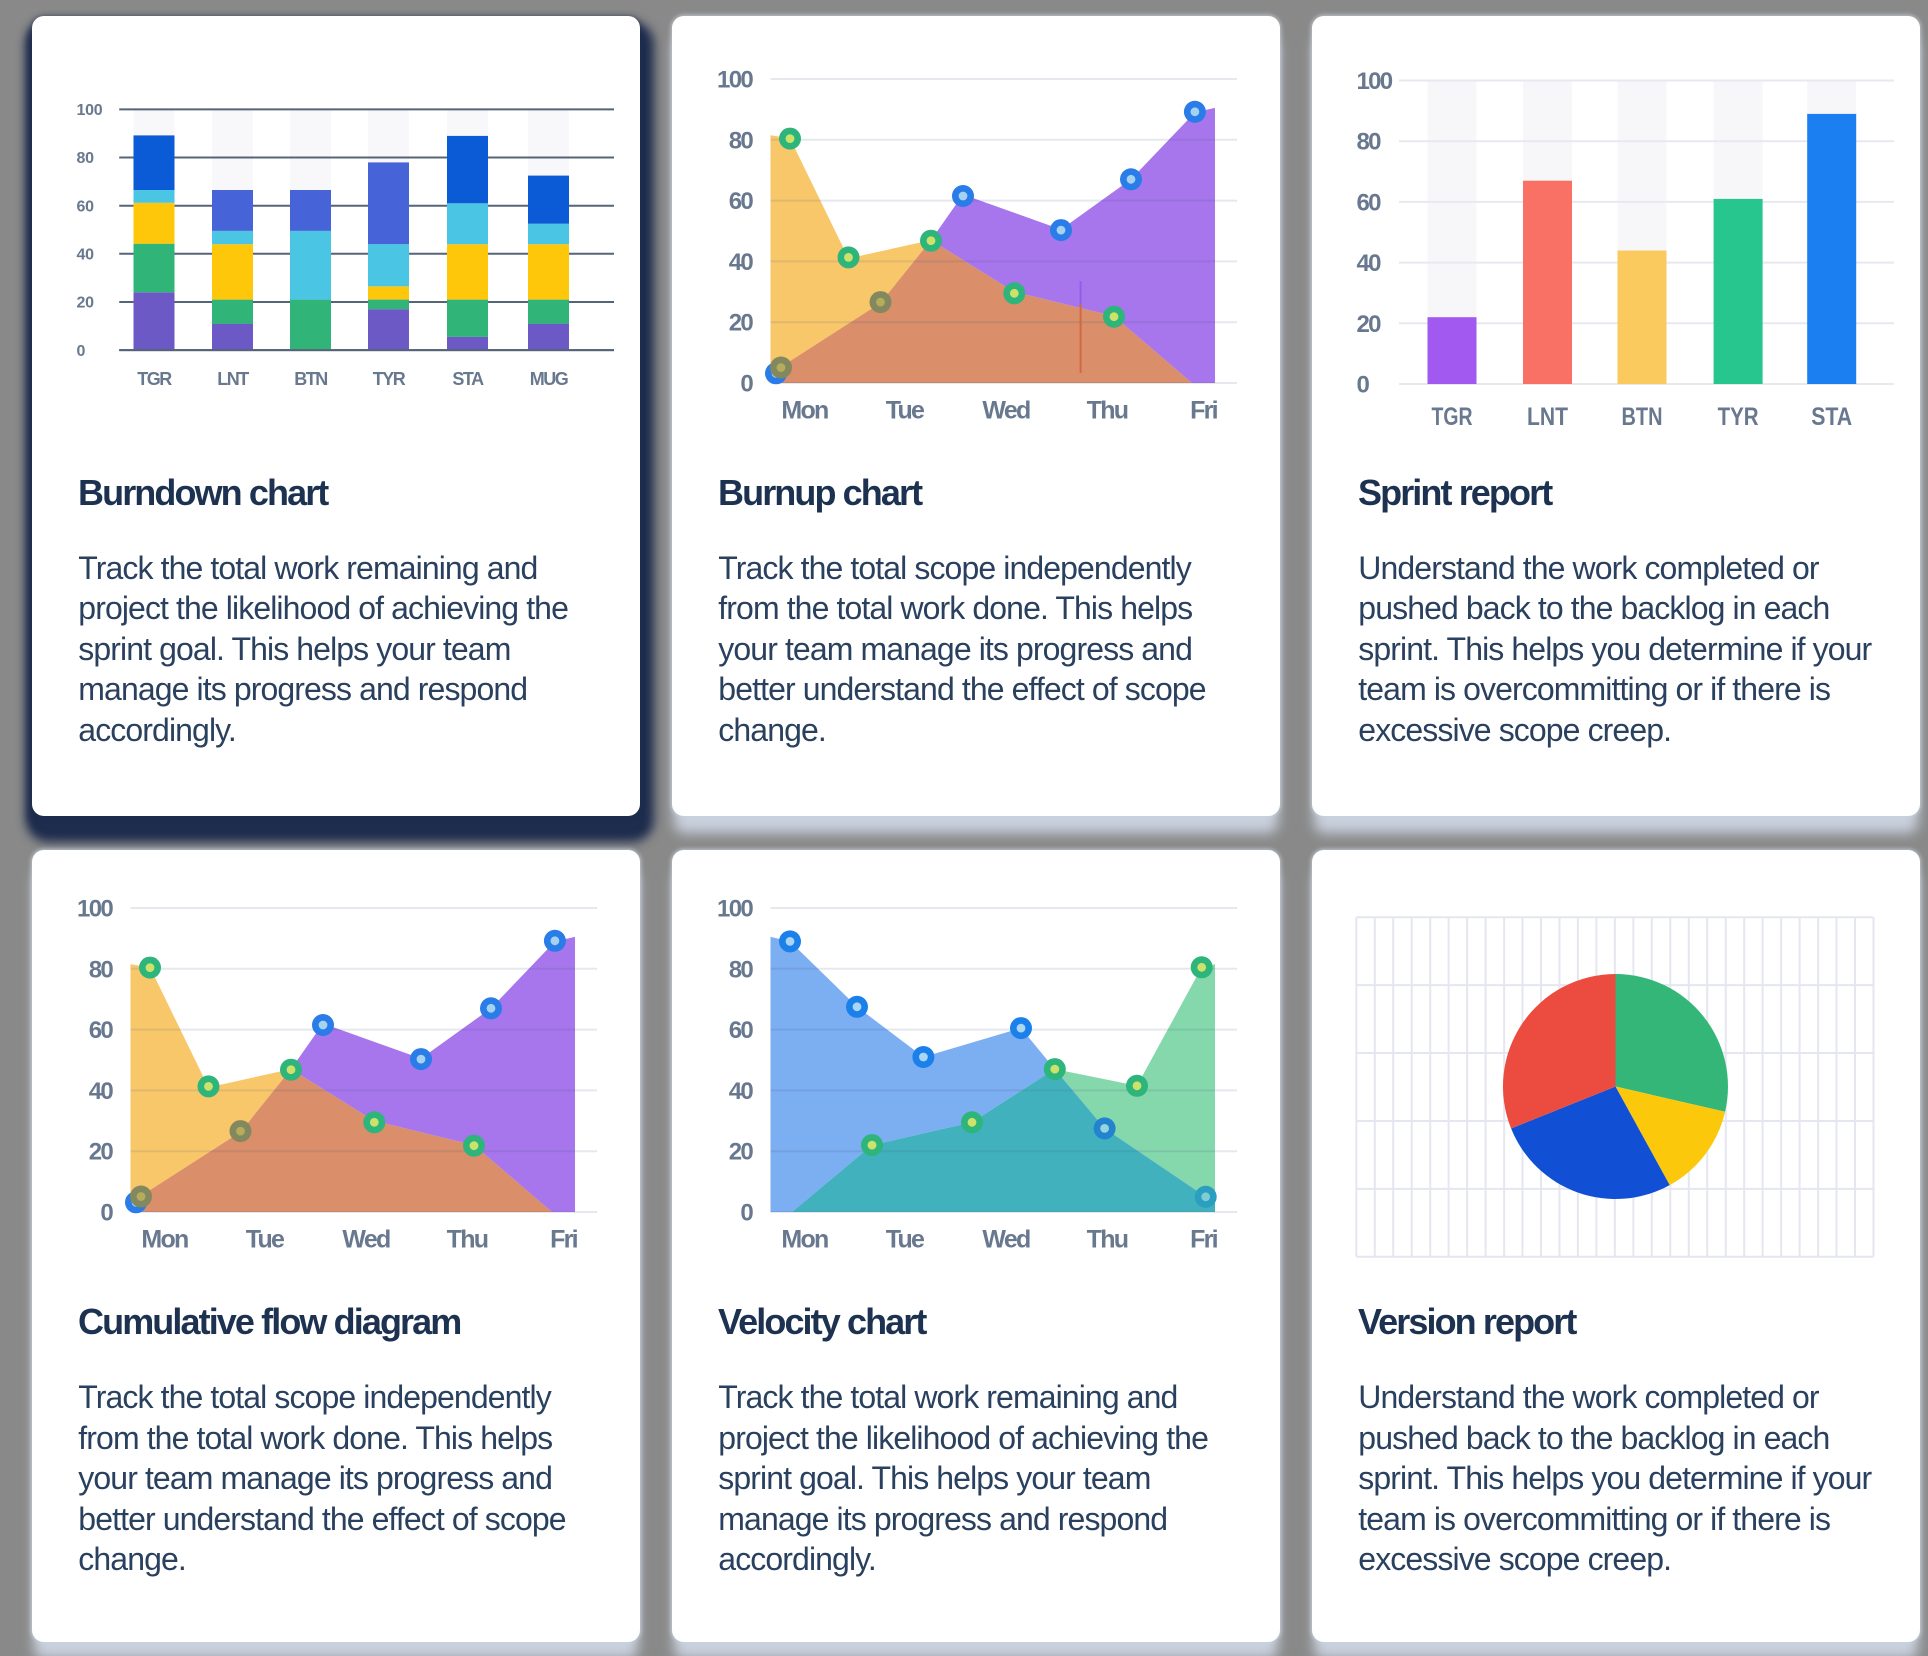 This screenshot has height=1656, width=1928. What do you see at coordinates (549, 379) in the screenshot?
I see `svg-text: MUG` at bounding box center [549, 379].